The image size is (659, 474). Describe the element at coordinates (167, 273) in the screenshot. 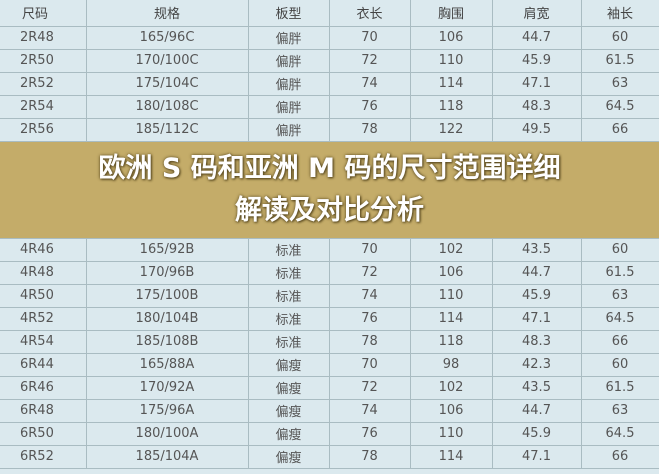

I see `table-cell: 170/96B` at that location.